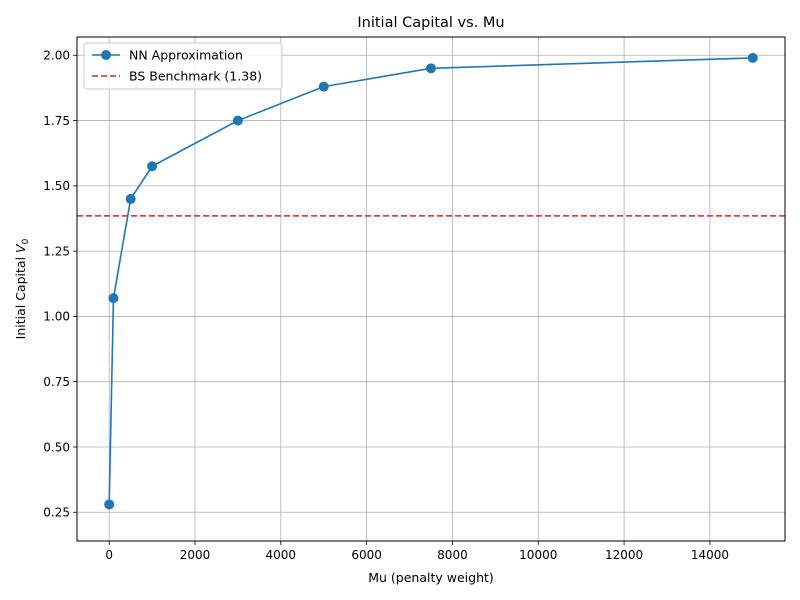  I want to click on x-tick-label: 14000, so click(710, 555).